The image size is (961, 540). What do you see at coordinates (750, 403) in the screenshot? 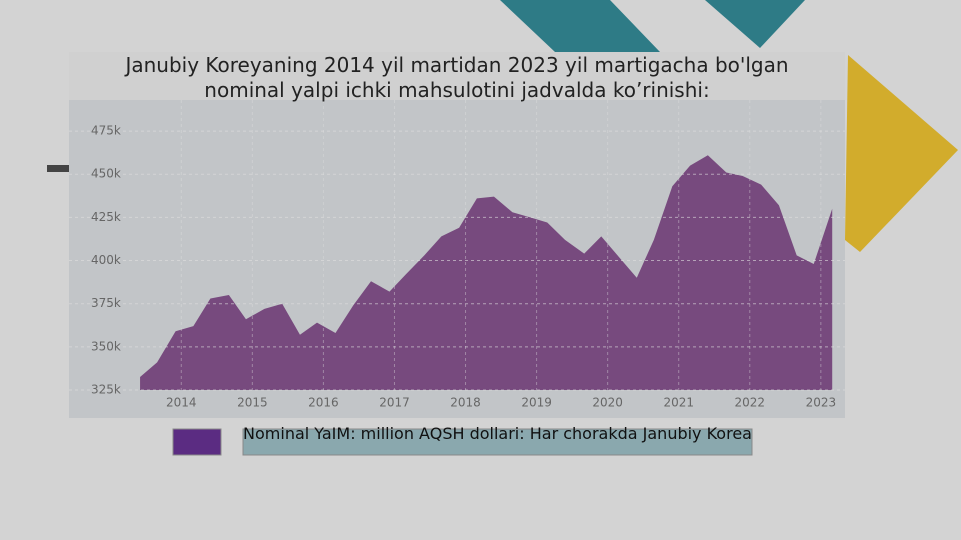
I see `x-tick-label: 2022` at bounding box center [750, 403].